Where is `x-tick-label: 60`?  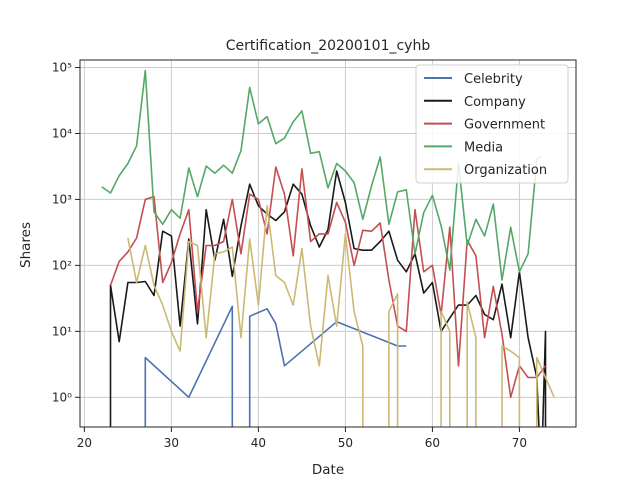
x-tick-label: 60 is located at coordinates (432, 443).